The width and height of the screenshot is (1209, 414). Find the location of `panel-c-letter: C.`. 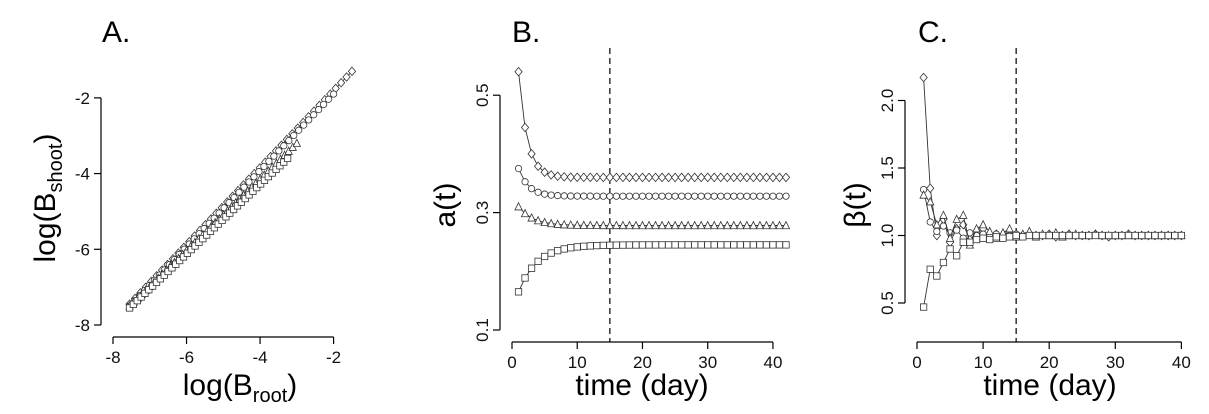

panel-c-letter: C. is located at coordinates (933, 32).